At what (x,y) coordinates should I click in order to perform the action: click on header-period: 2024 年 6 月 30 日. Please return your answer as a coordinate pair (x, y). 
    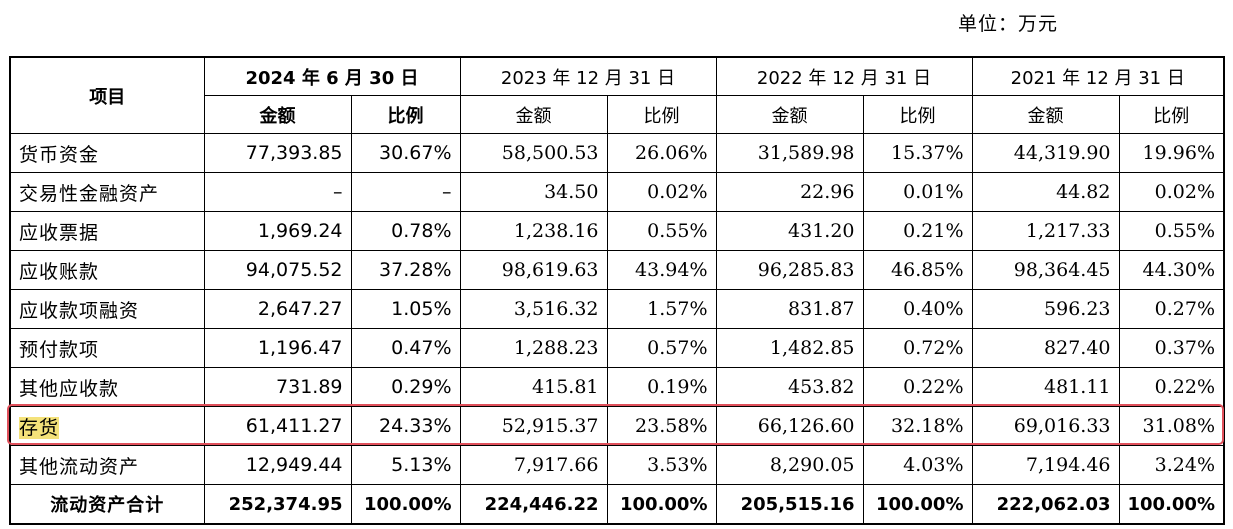
    Looking at the image, I should click on (332, 76).